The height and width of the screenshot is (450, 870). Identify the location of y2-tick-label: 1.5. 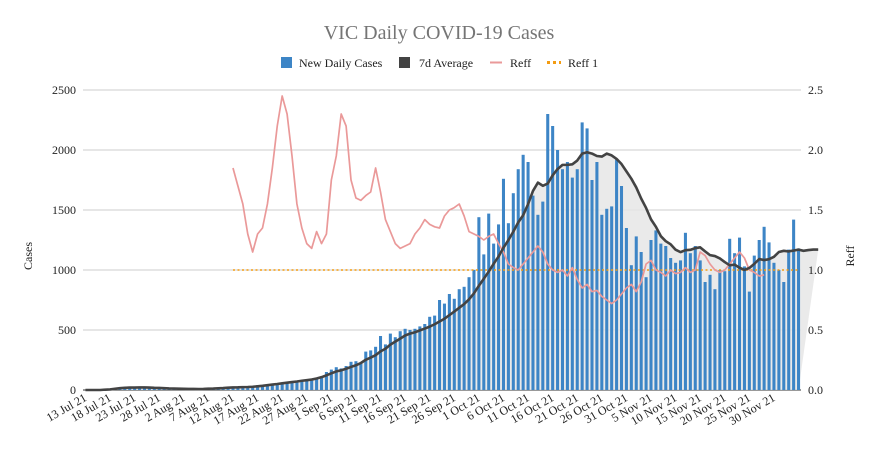
(815, 210).